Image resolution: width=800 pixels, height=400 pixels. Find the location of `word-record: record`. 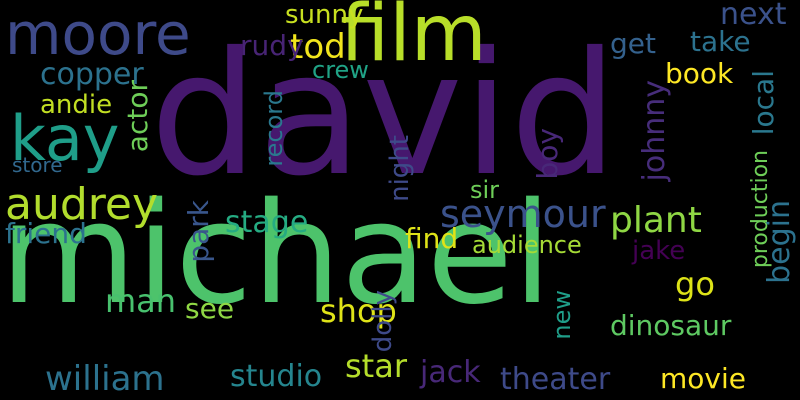

word-record: record is located at coordinates (274, 128).